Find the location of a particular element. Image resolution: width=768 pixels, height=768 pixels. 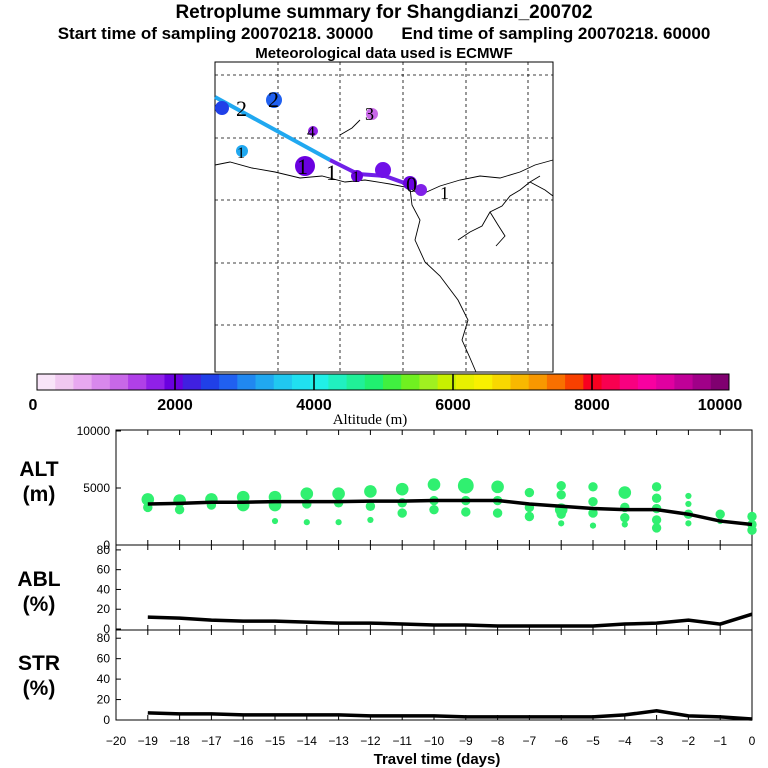

trajectory-label: 3 is located at coordinates (369, 114).